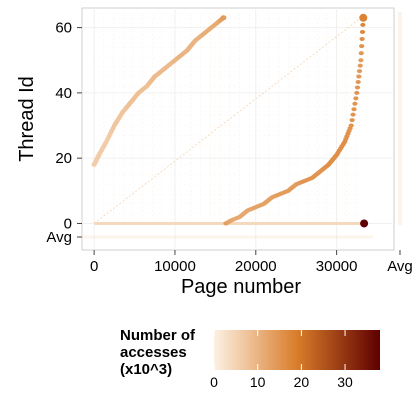 This screenshot has width=417, height=399. I want to click on legend-tick-label: 30, so click(345, 382).